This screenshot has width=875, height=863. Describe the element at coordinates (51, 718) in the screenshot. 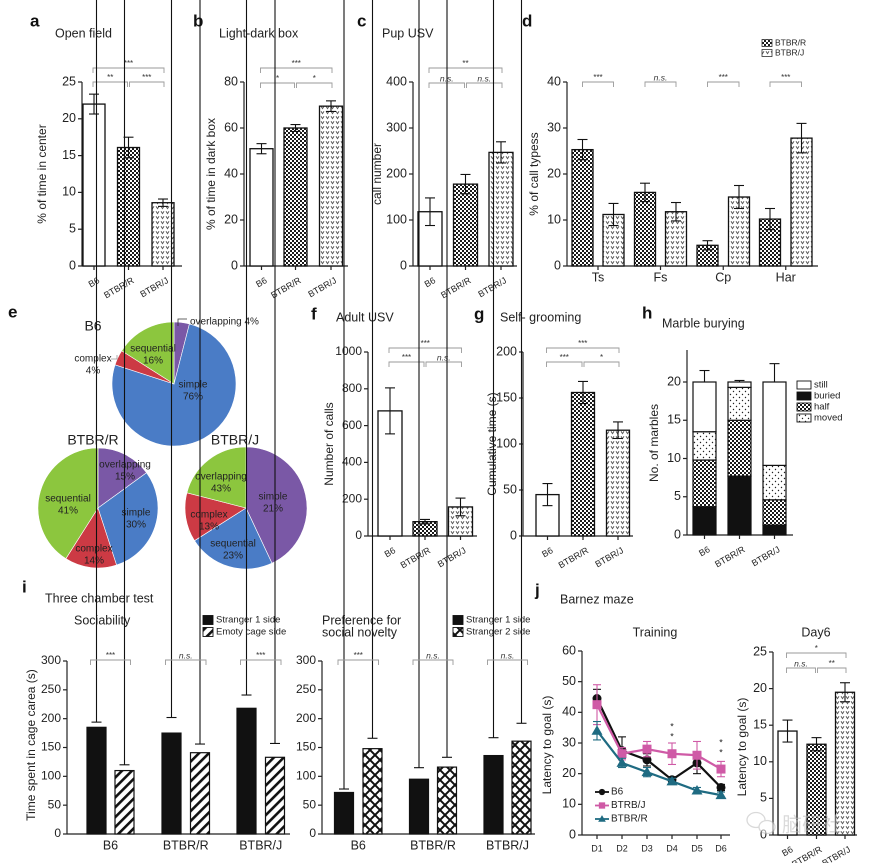

I see `y-tick-label: 200` at that location.